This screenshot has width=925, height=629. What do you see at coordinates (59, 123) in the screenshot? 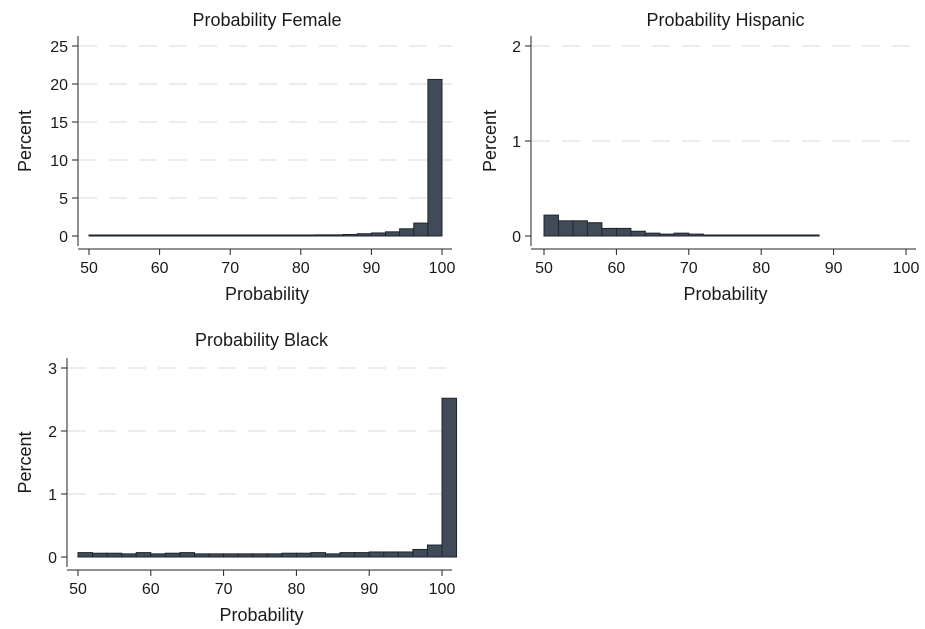
I see `y-tick-label: 15` at bounding box center [59, 123].